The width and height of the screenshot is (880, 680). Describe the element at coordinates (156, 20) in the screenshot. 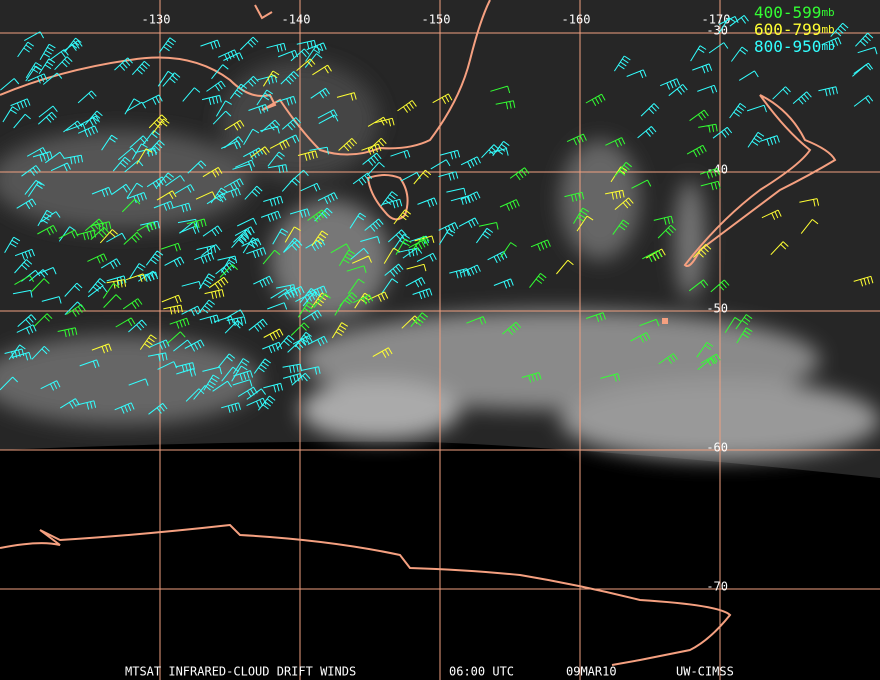

I see `longitude-label: -130` at that location.